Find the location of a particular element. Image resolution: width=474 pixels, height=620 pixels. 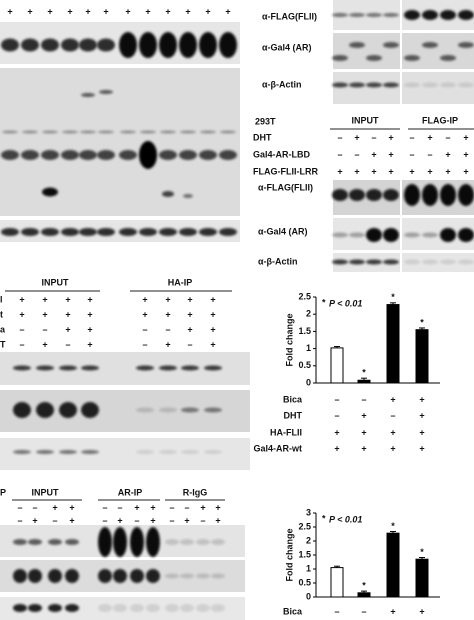

annotation-mark: * is located at coordinates (324, 302).